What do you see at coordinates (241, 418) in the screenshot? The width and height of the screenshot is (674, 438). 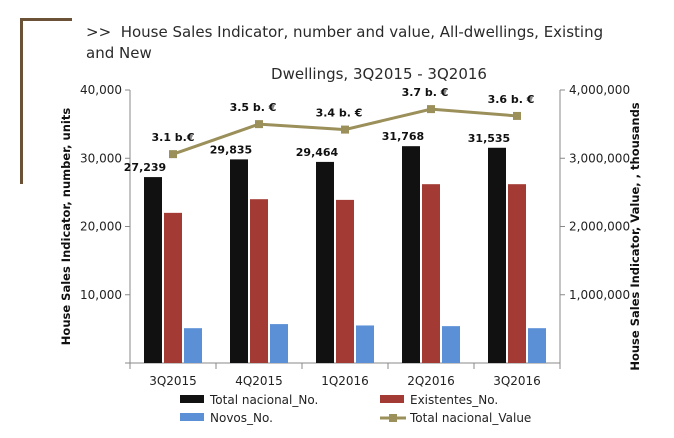 I see `legend-label: Novos_No.` at bounding box center [241, 418].